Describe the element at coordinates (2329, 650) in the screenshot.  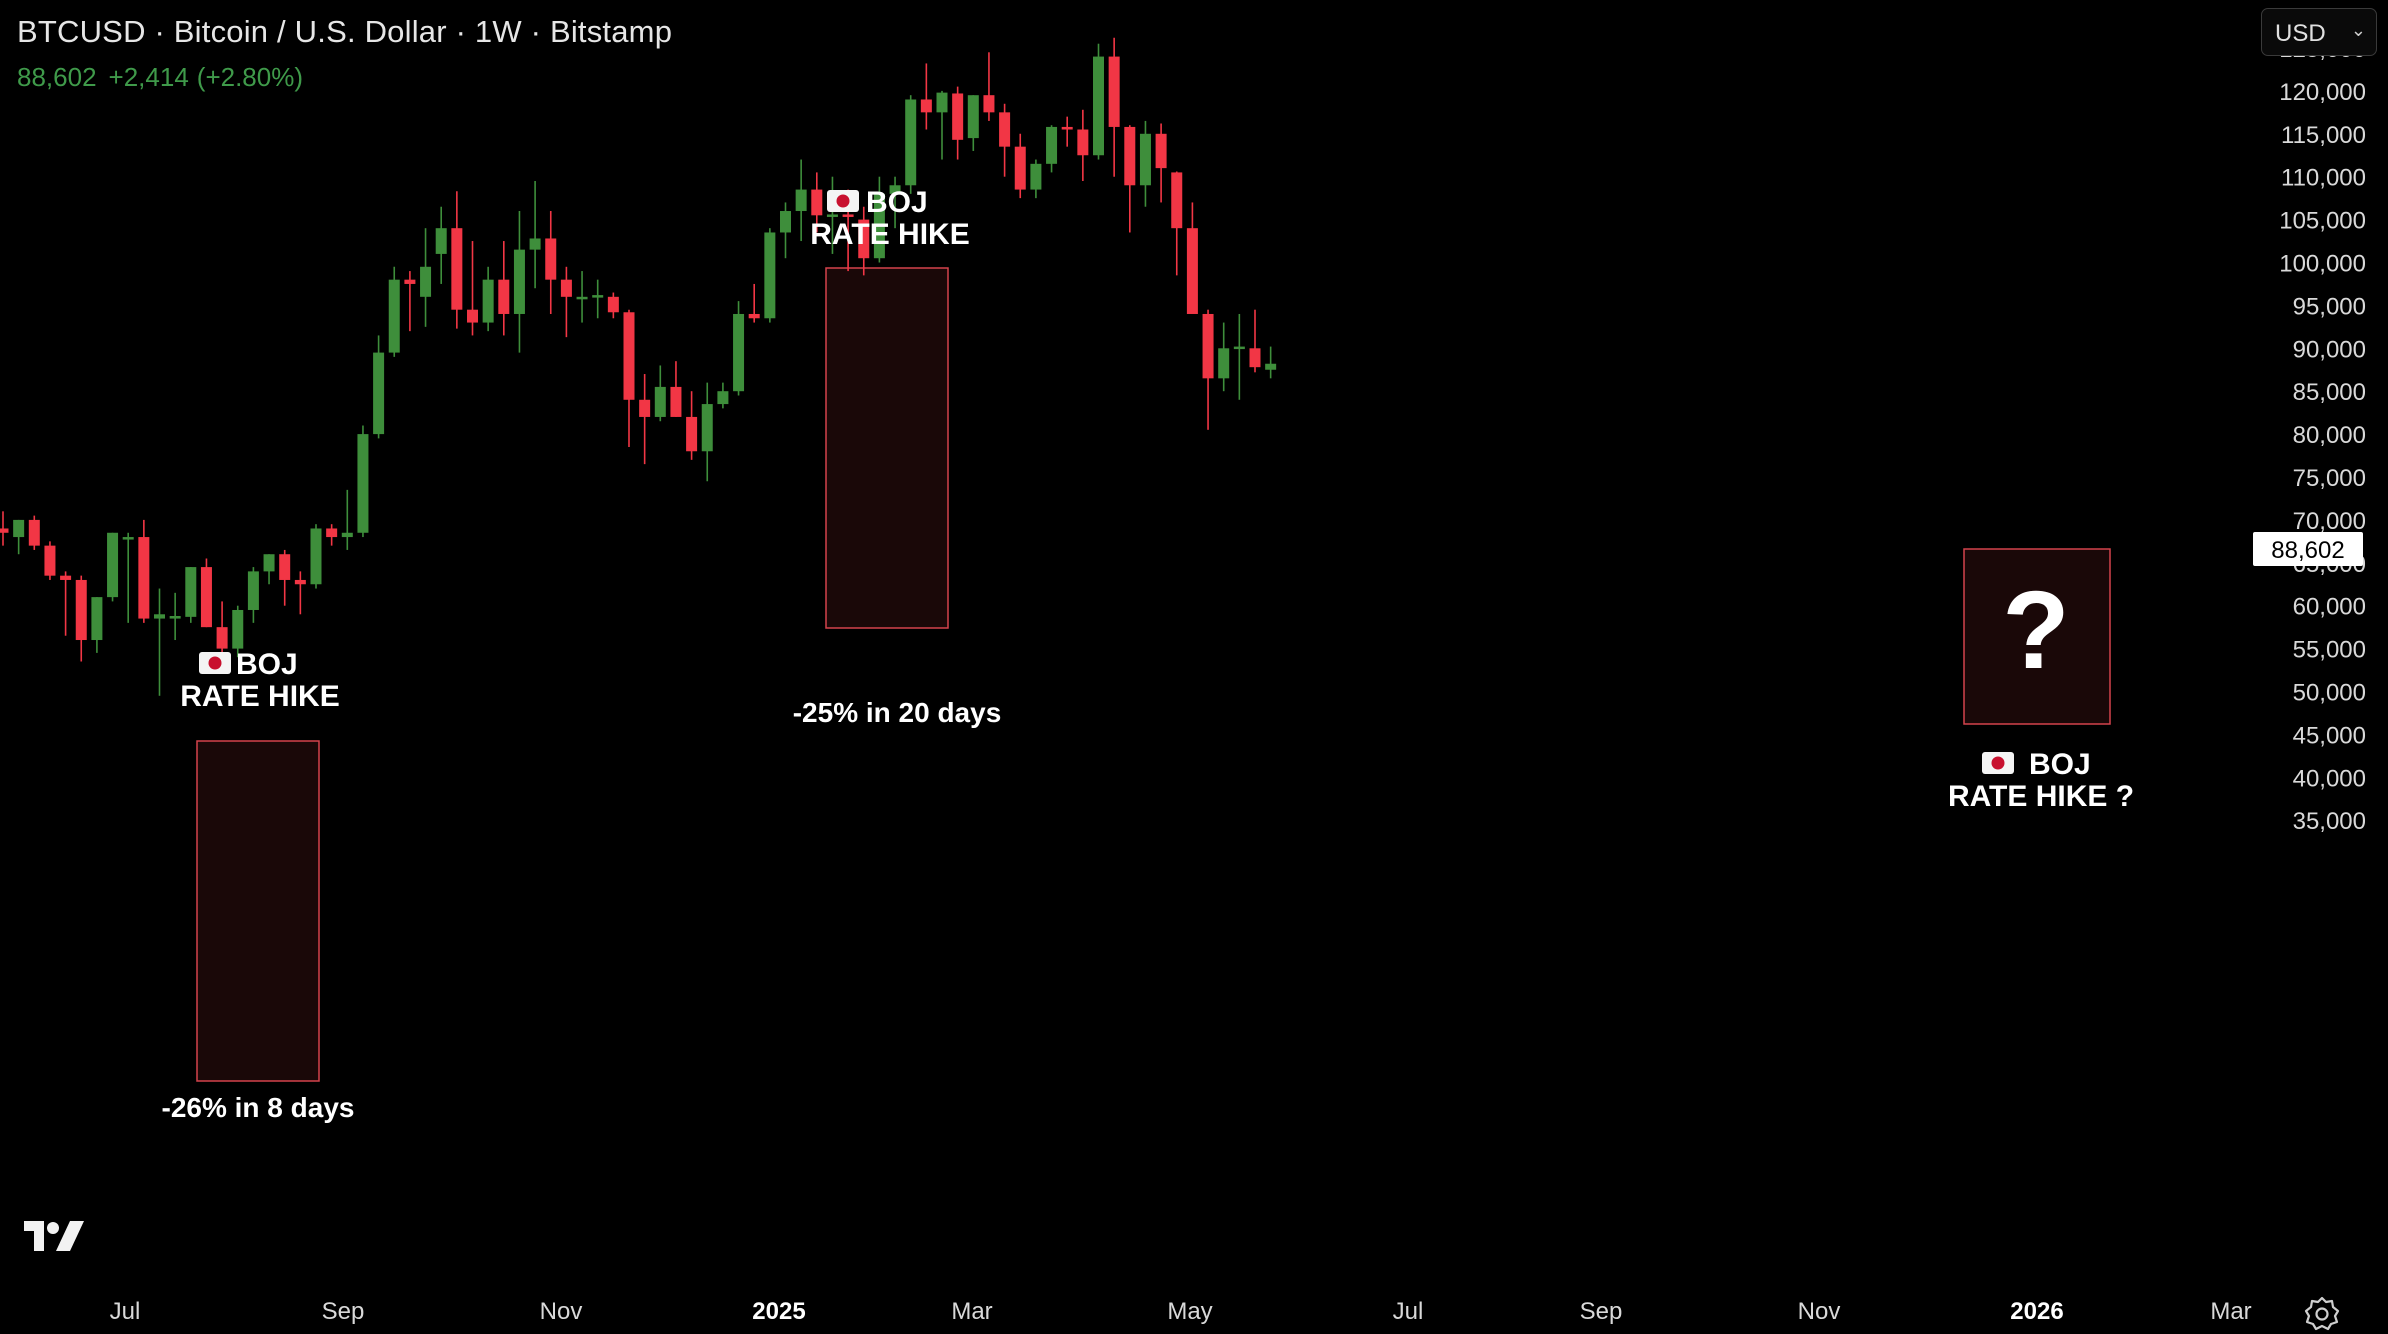
I see `y-tick-label: 55,000` at that location.